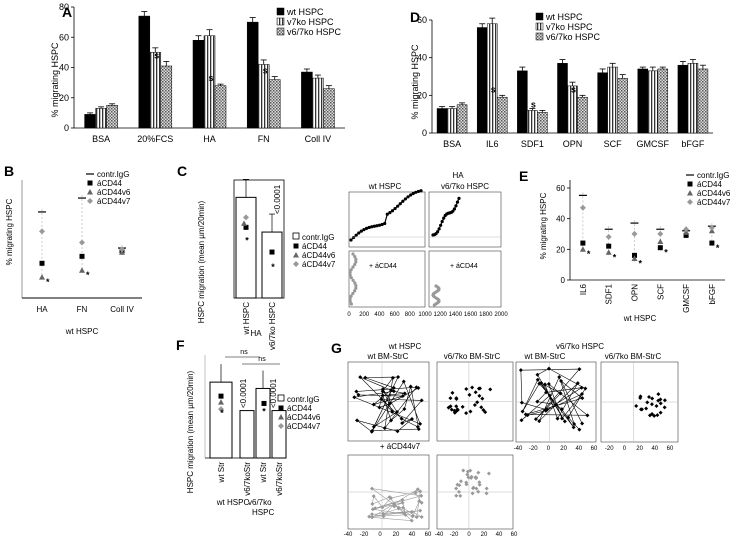 This screenshot has width=750, height=536. Describe the element at coordinates (364, 315) in the screenshot. I see `ha-xtick-label: 200` at that location.